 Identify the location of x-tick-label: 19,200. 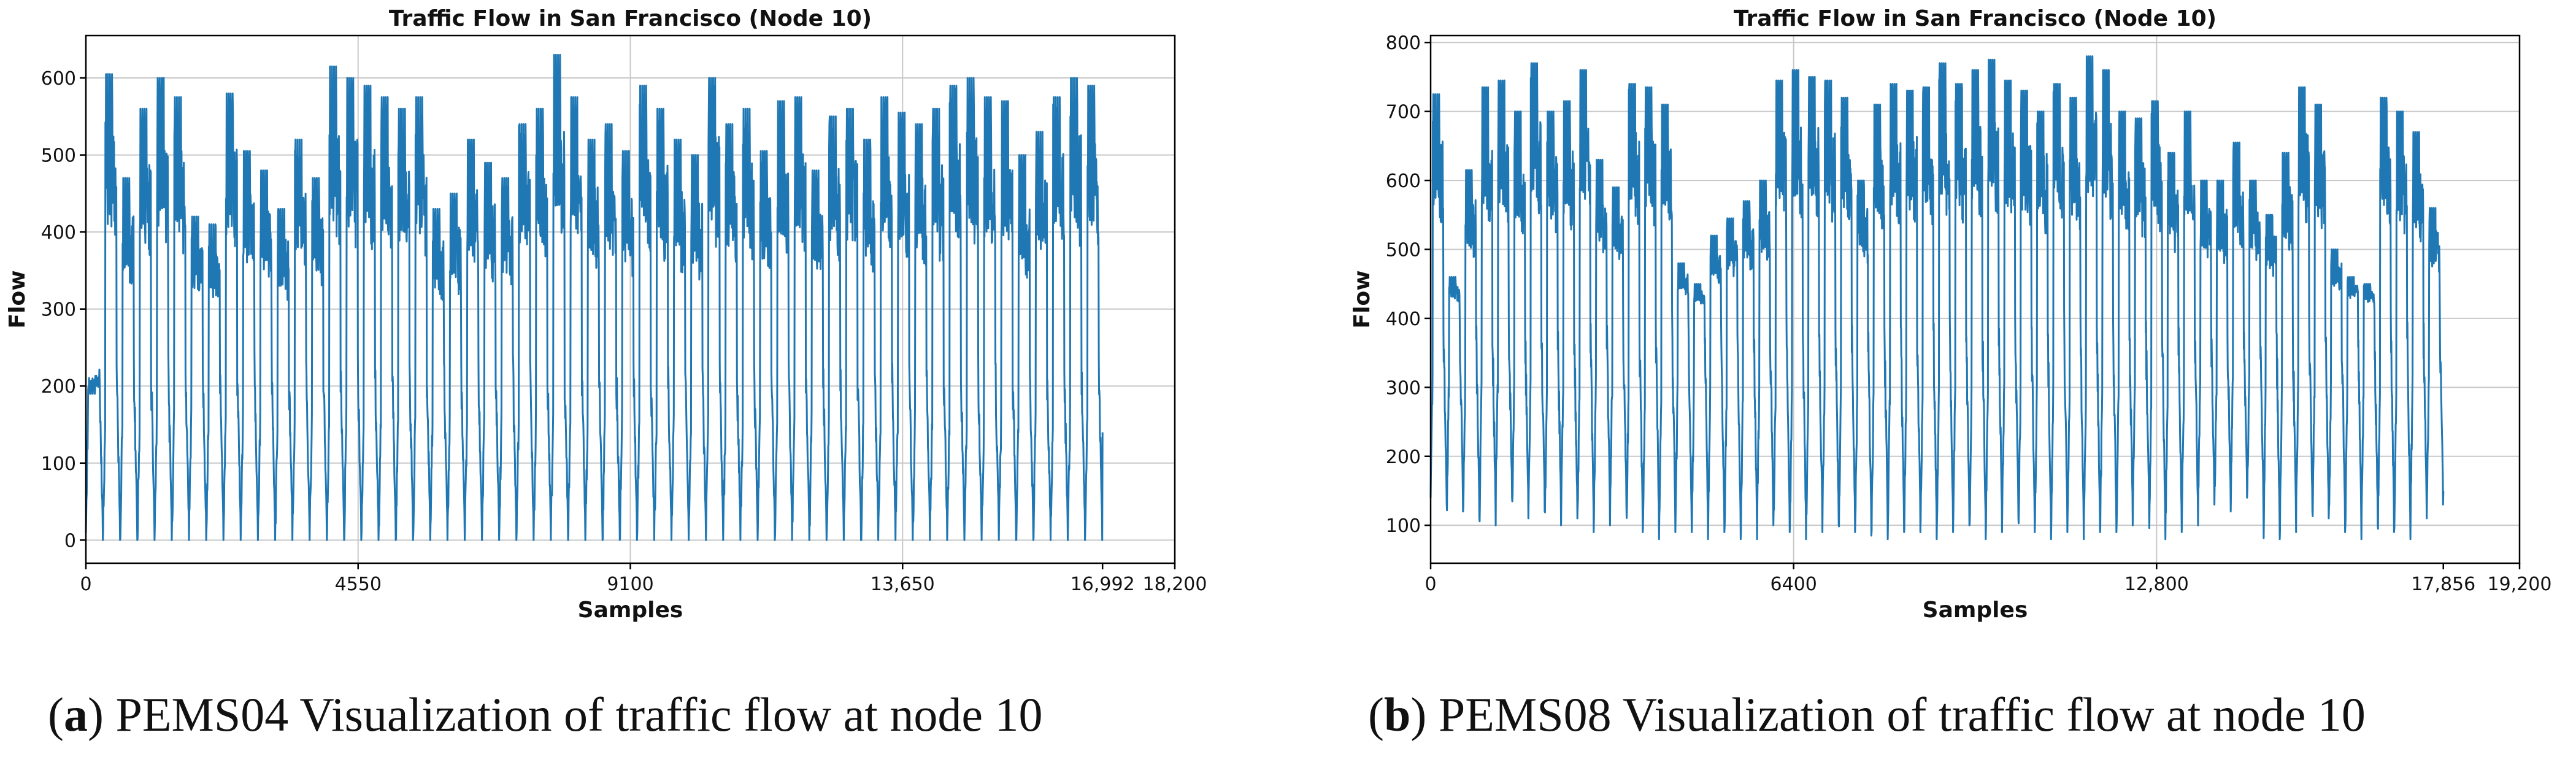
(2520, 584).